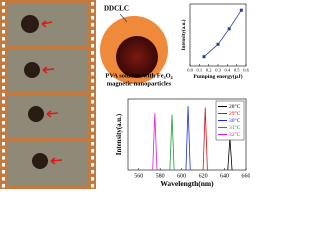  What do you see at coordinates (235, 113) in the screenshot?
I see `legend-label: 29°C` at bounding box center [235, 113].